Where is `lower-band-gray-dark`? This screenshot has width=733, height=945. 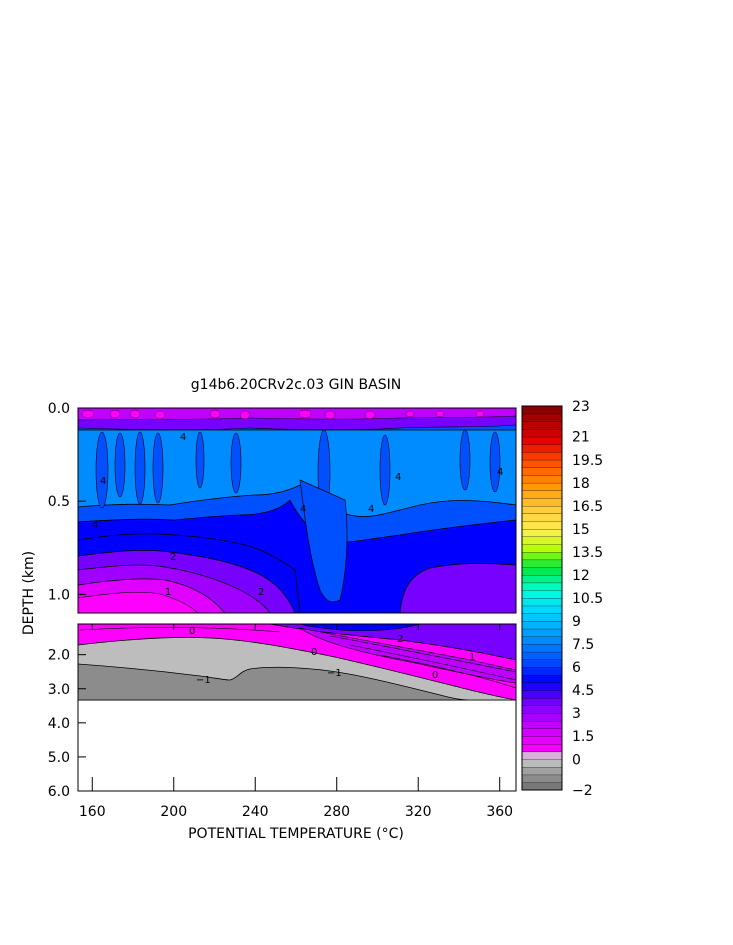
lower-band-gray-dark is located at coordinates (273, 682).